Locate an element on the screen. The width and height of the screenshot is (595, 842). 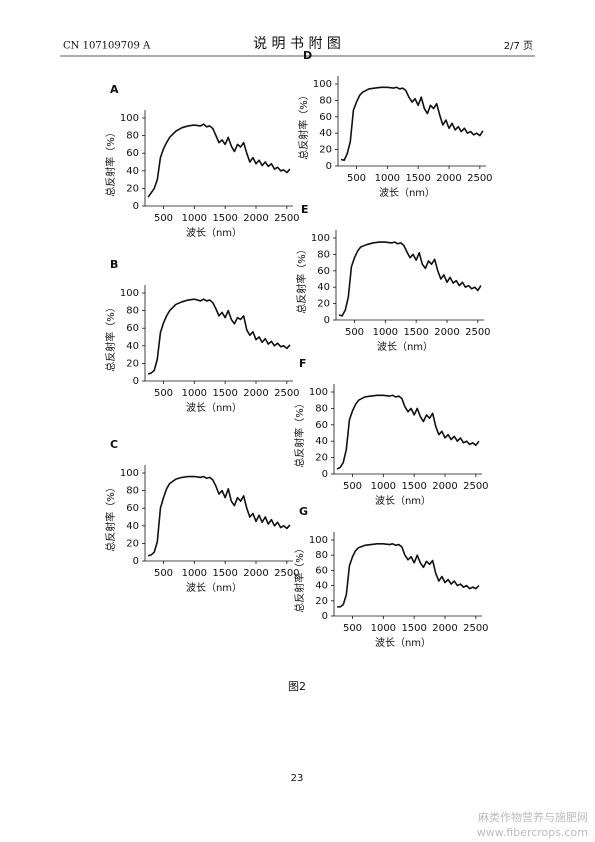
chart-title: F is located at coordinates (303, 363).